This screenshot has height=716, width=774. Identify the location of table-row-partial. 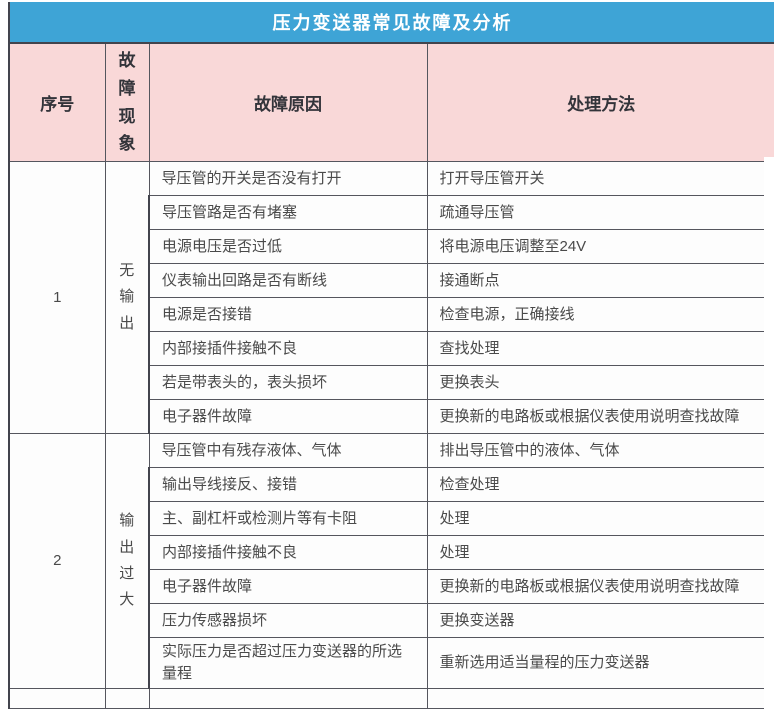
(391, 698).